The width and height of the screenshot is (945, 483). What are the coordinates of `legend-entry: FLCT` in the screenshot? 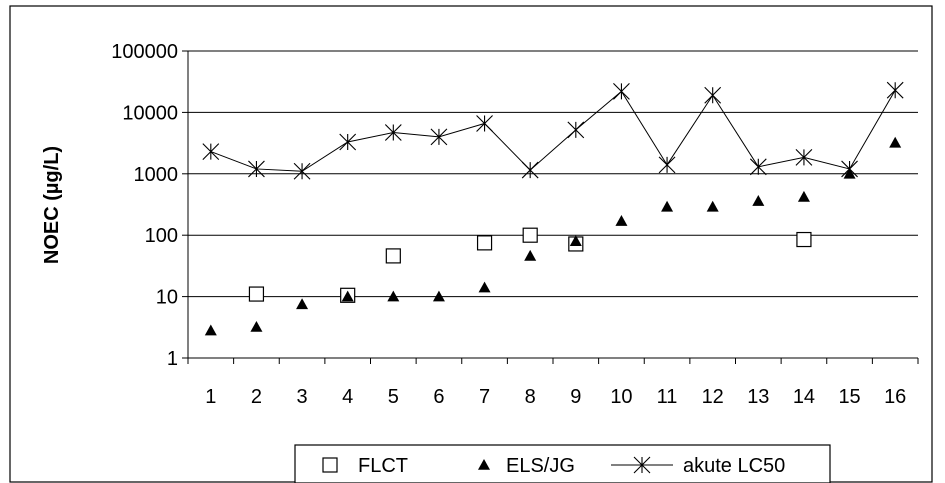 It's located at (365, 466).